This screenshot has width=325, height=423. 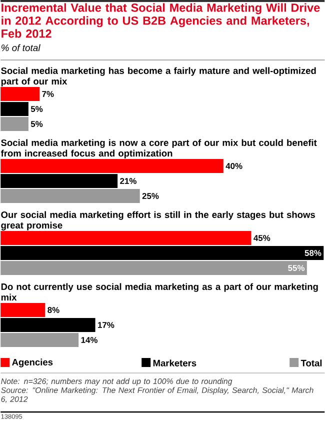 What do you see at coordinates (89, 340) in the screenshot?
I see `data-label: 14%` at bounding box center [89, 340].